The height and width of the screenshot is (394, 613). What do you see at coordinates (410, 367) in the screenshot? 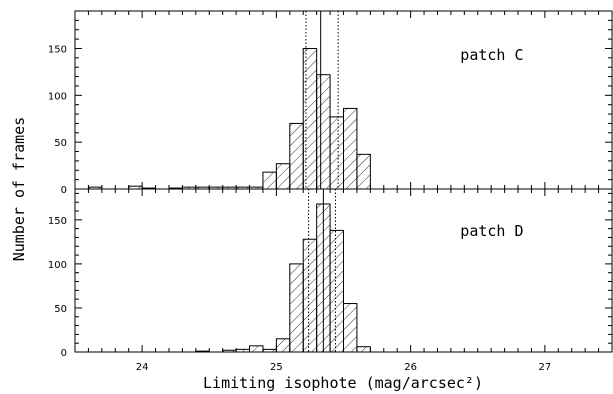
I see `x-tick-label: 26` at bounding box center [410, 367].